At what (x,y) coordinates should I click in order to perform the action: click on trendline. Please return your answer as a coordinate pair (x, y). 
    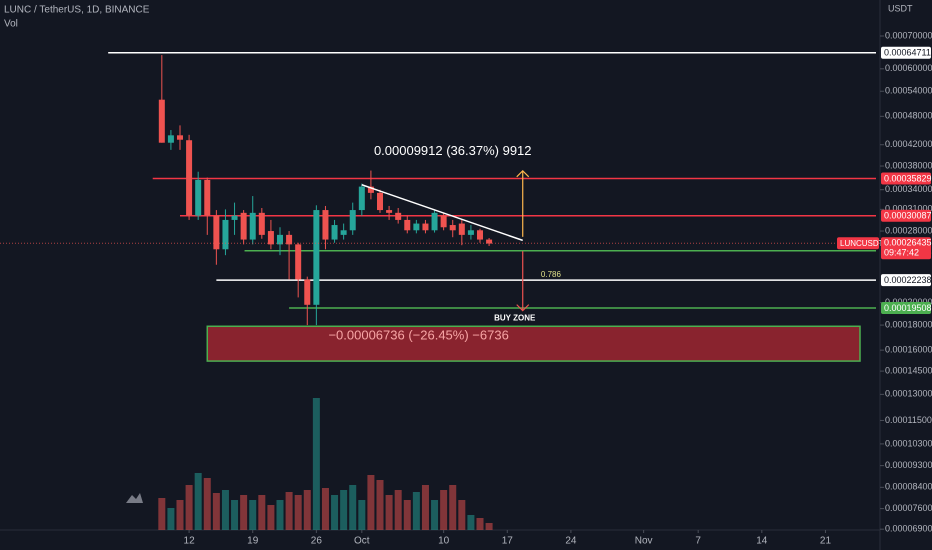
    Looking at the image, I should click on (442, 213).